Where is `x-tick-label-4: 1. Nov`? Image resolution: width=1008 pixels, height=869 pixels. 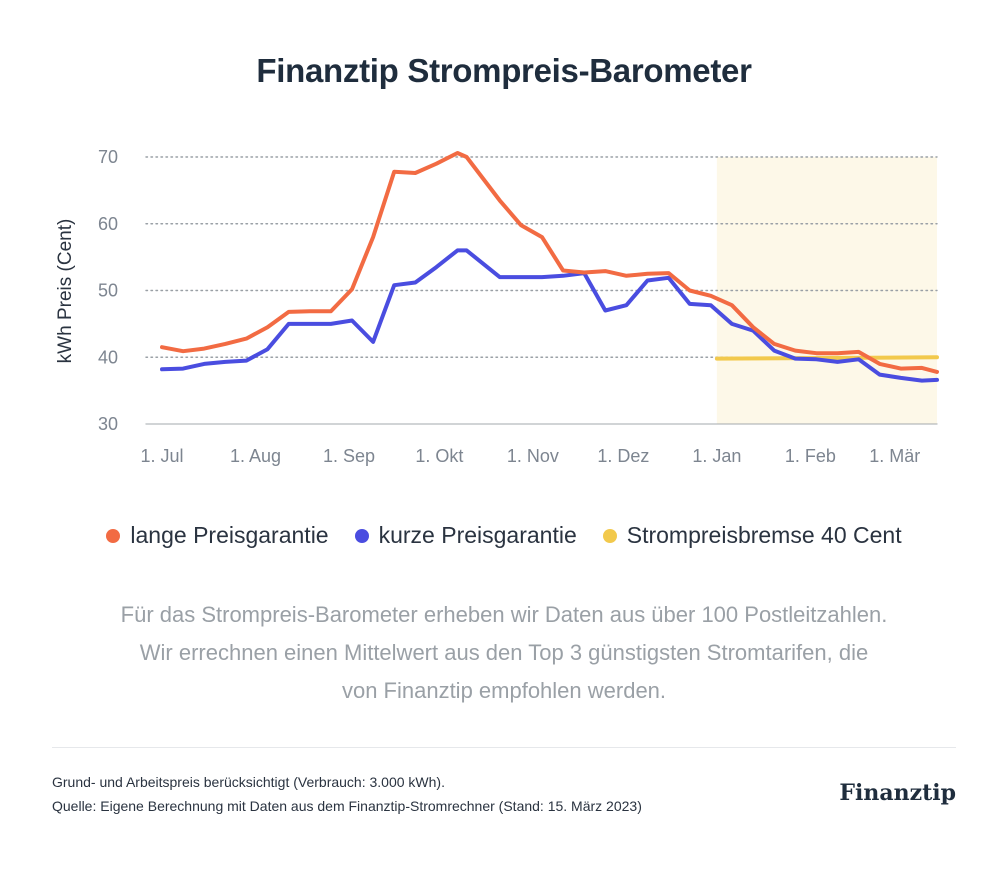 x-tick-label-4: 1. Nov is located at coordinates (533, 456).